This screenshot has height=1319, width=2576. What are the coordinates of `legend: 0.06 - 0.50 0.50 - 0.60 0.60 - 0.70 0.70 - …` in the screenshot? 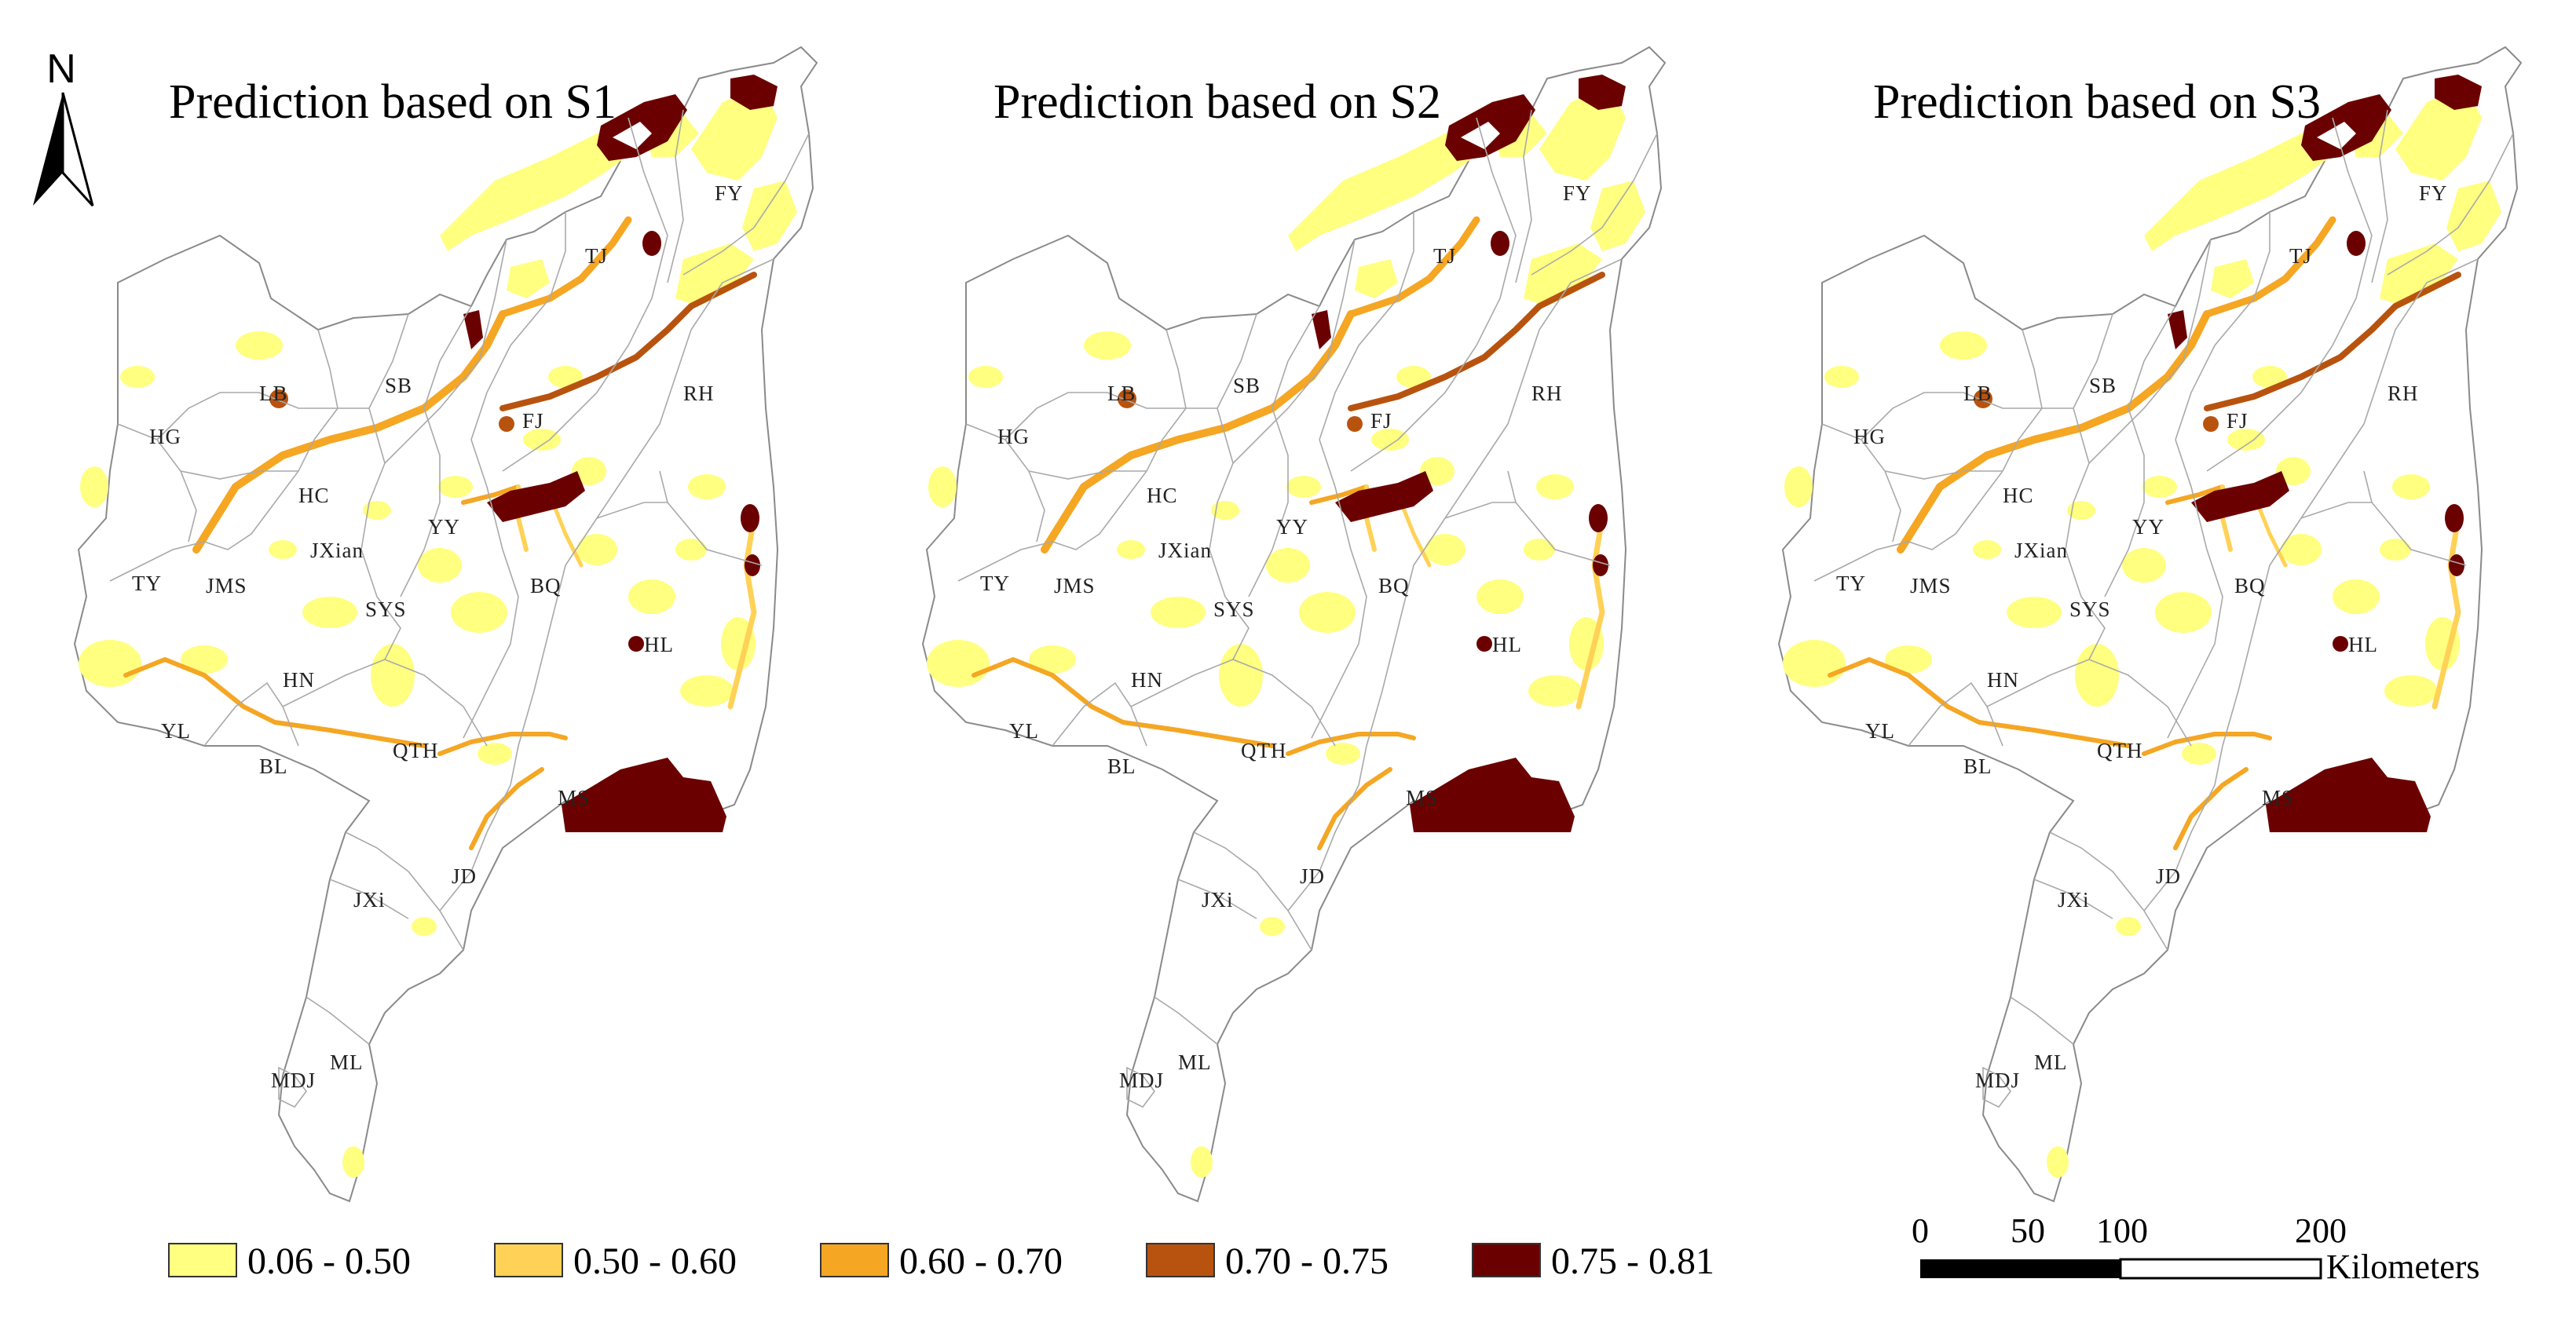 It's located at (941, 1261).